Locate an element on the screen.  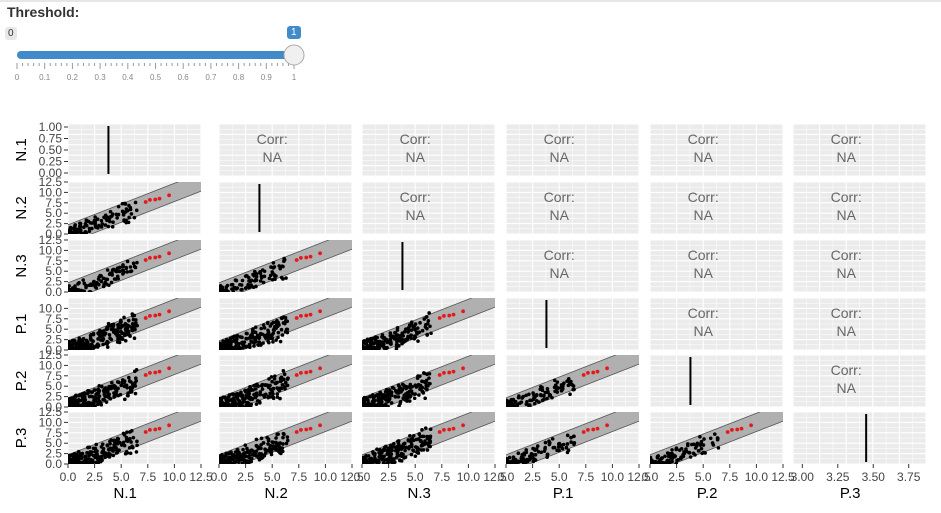
y-tick-label: 0.75 is located at coordinates (51, 139).